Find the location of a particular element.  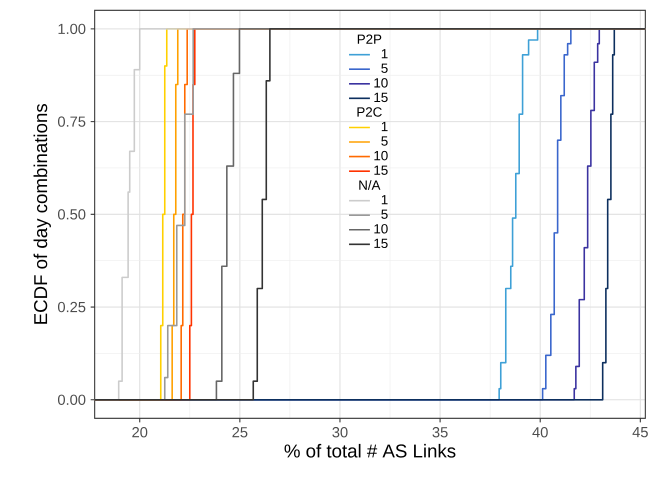

y-tick-label: 1.00 is located at coordinates (72, 29).